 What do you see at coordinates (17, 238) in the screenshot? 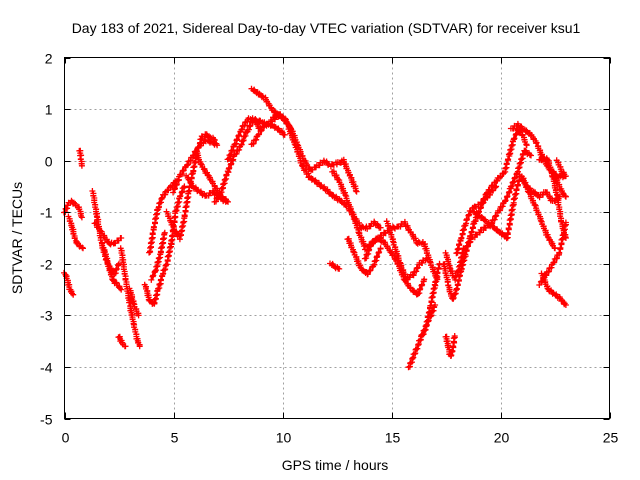
I see `y-axis-label: SDTVAR / TECUs` at bounding box center [17, 238].